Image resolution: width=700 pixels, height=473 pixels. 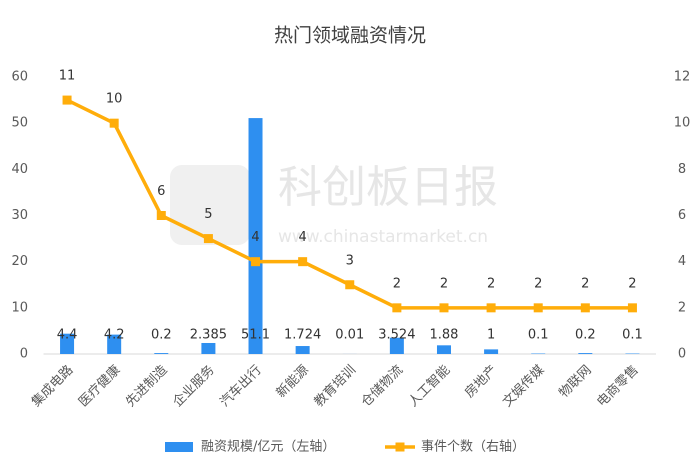 I want to click on x-tick-label: 新能源, so click(x=292, y=381).